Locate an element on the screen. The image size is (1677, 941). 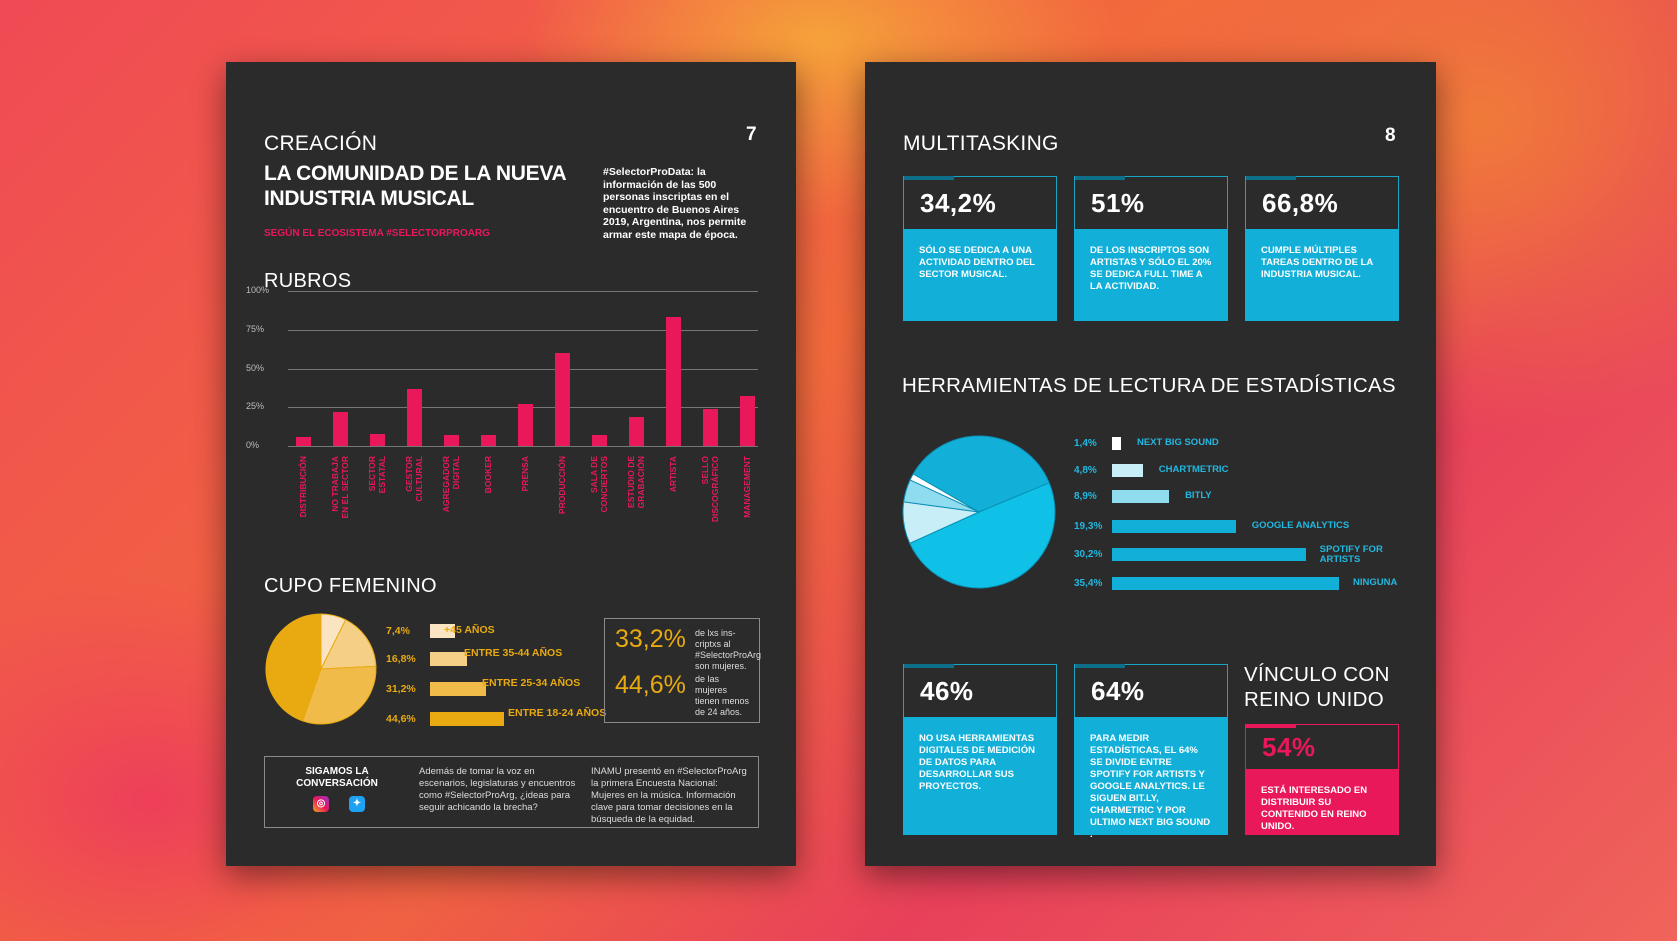
legend-label: ENTRE 25-34 AÑOS is located at coordinates (531, 683).